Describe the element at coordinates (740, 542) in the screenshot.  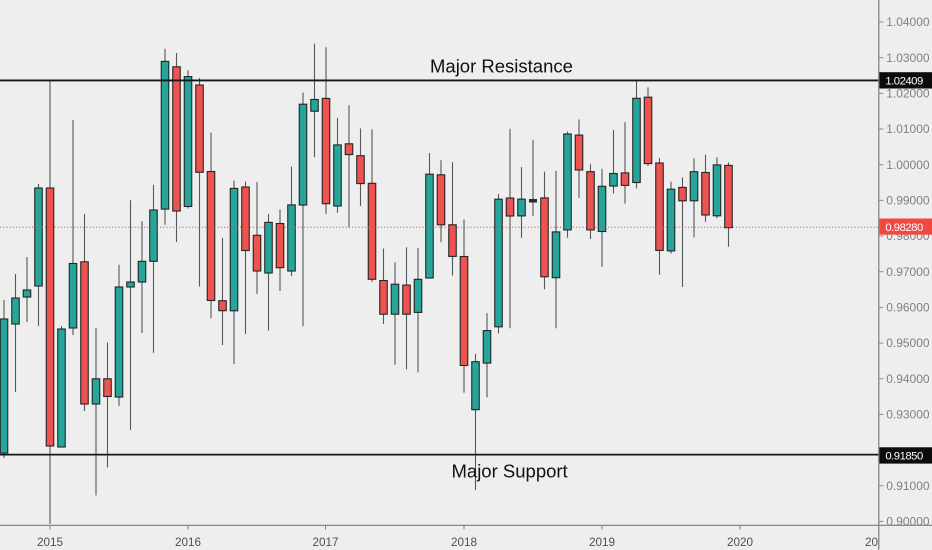
I see `svg-text: 2020` at that location.